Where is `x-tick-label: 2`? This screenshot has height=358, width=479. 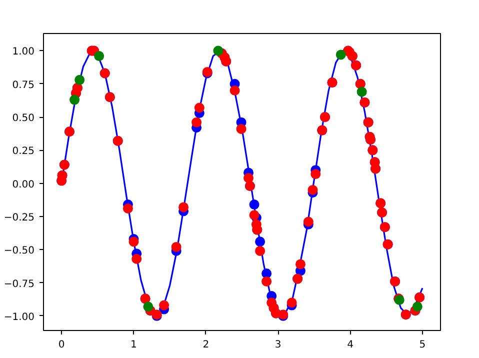
x-tick-label: 2 is located at coordinates (206, 345).